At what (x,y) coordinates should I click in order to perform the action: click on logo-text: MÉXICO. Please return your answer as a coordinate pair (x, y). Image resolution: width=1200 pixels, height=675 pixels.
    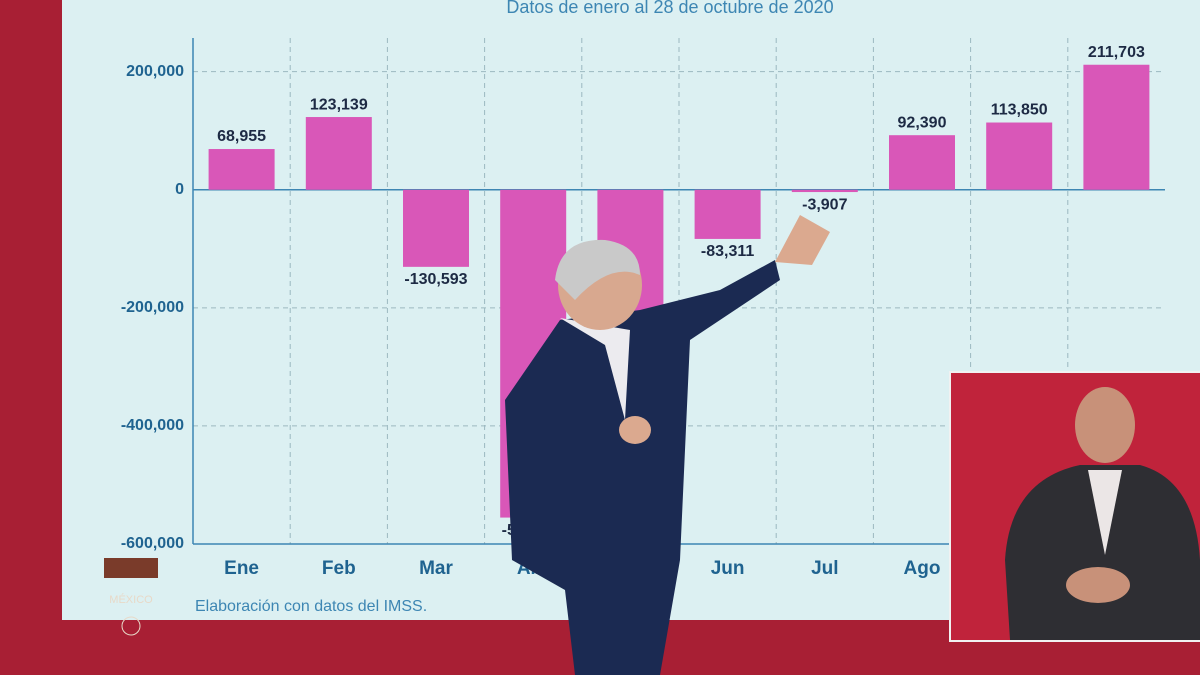
    Looking at the image, I should click on (131, 599).